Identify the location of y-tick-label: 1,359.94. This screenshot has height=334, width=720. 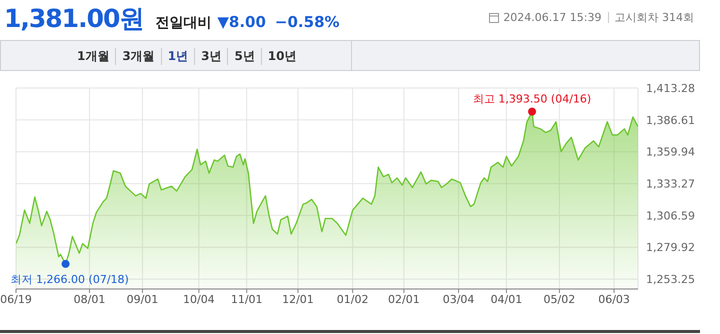
(670, 152).